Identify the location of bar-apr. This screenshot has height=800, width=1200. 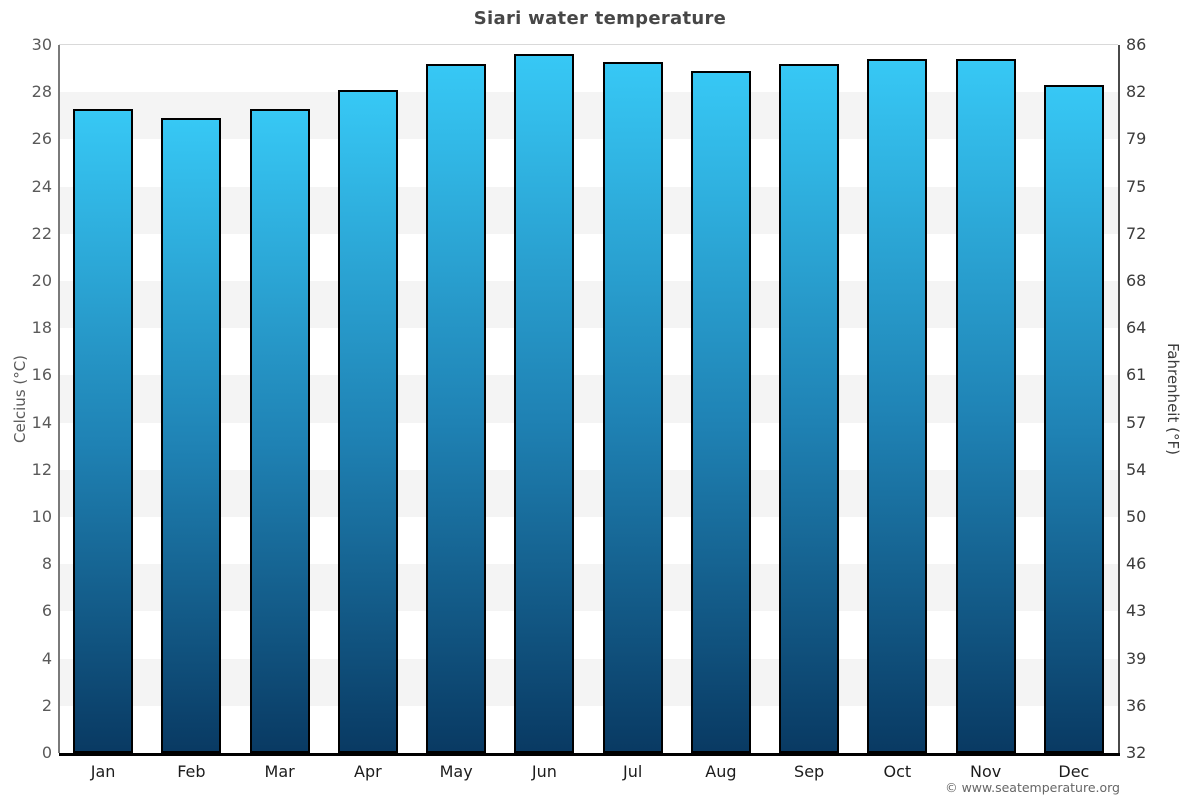
(367, 421).